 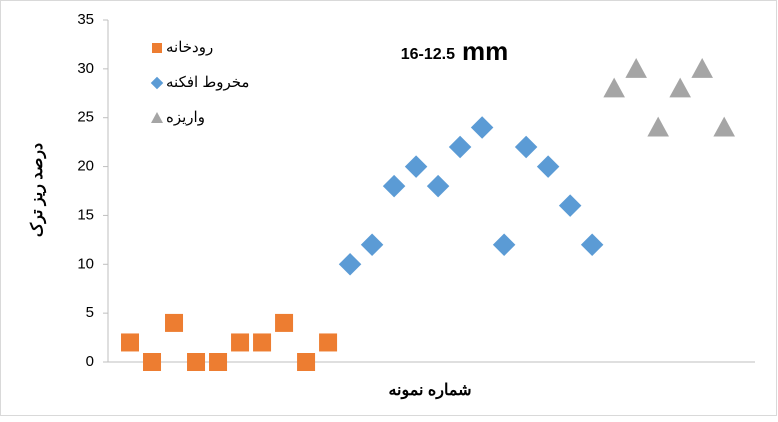 I want to click on y-tick-label: 25, so click(x=85, y=117).